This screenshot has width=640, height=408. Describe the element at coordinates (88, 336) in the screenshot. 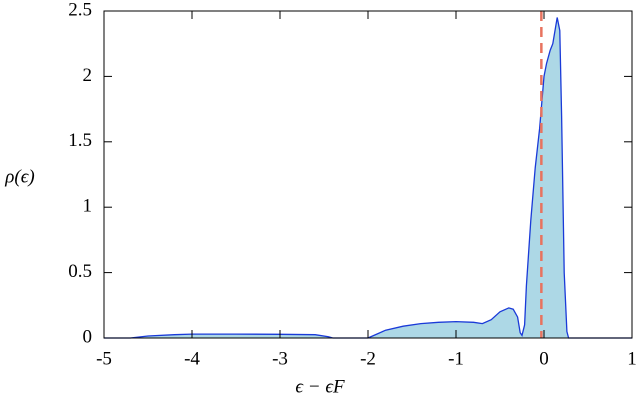

I see `y-tick-label: 0` at that location.